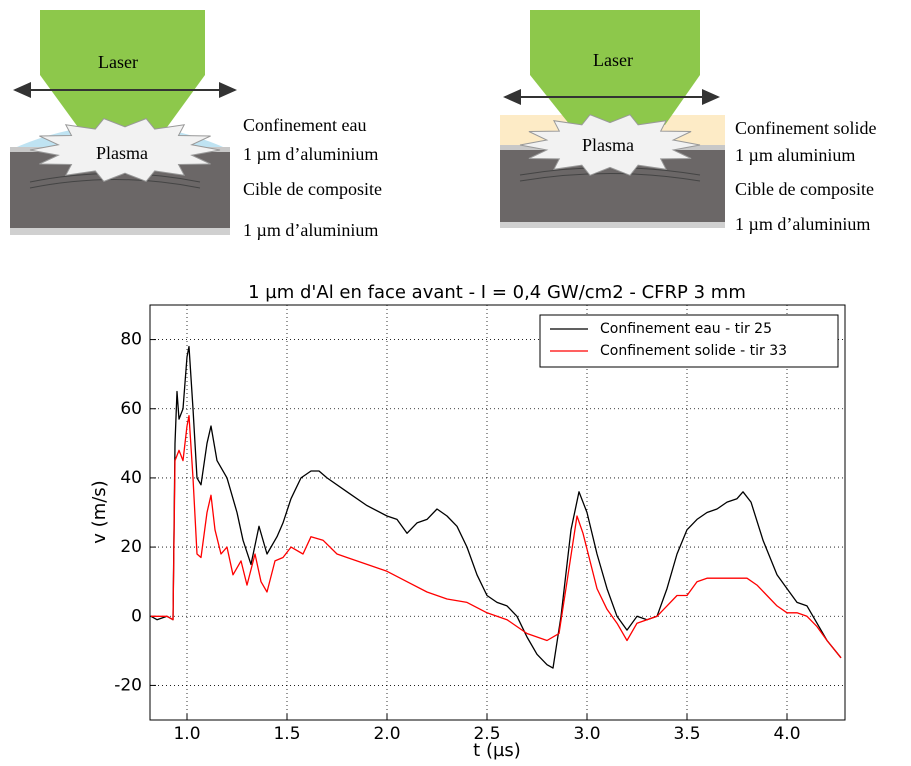  Describe the element at coordinates (186, 734) in the screenshot. I see `x-tick-label: 1.0` at that location.